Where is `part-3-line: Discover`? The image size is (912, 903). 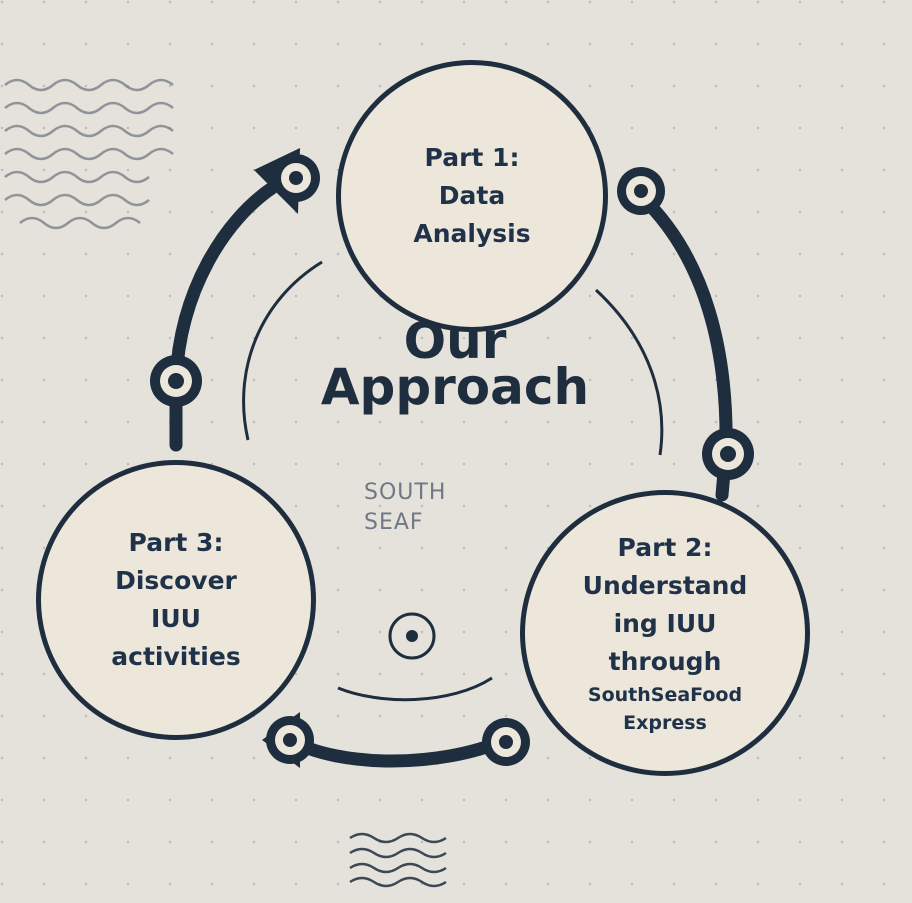 part-3-line: Discover is located at coordinates (176, 580).